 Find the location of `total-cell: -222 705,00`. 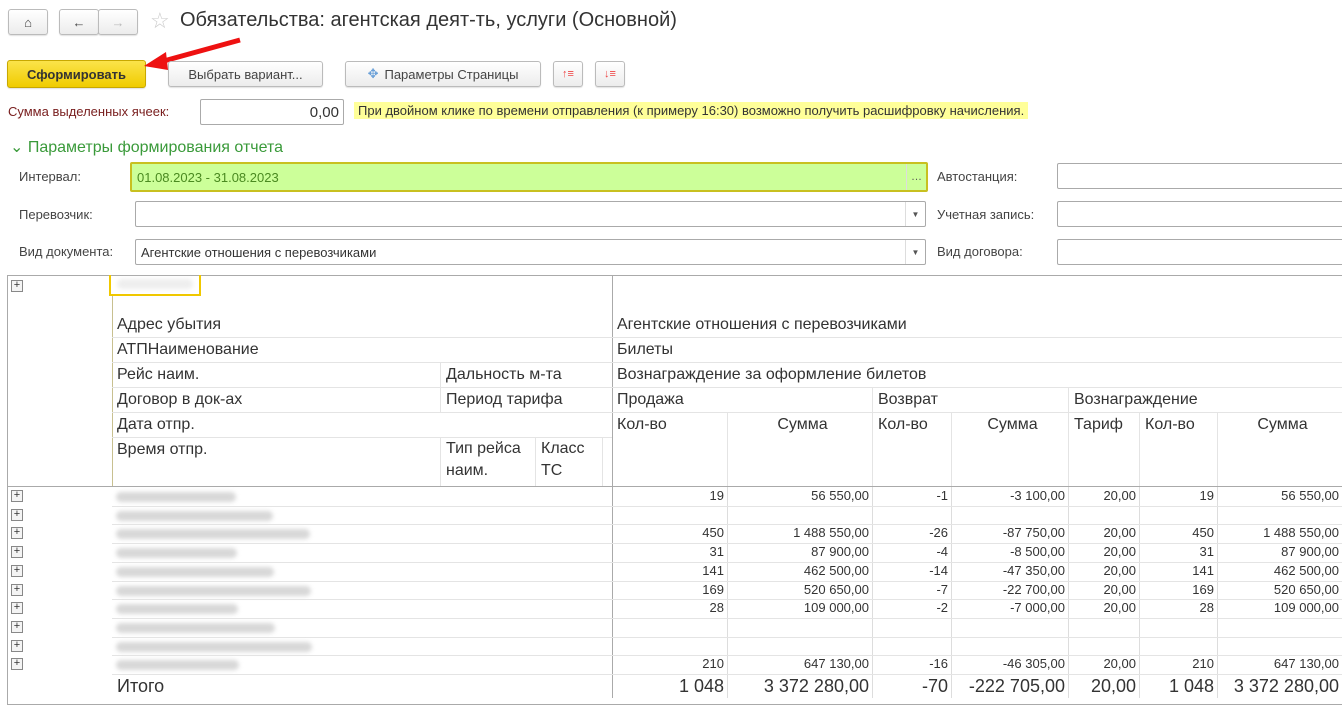

total-cell: -222 705,00 is located at coordinates (1016, 686).